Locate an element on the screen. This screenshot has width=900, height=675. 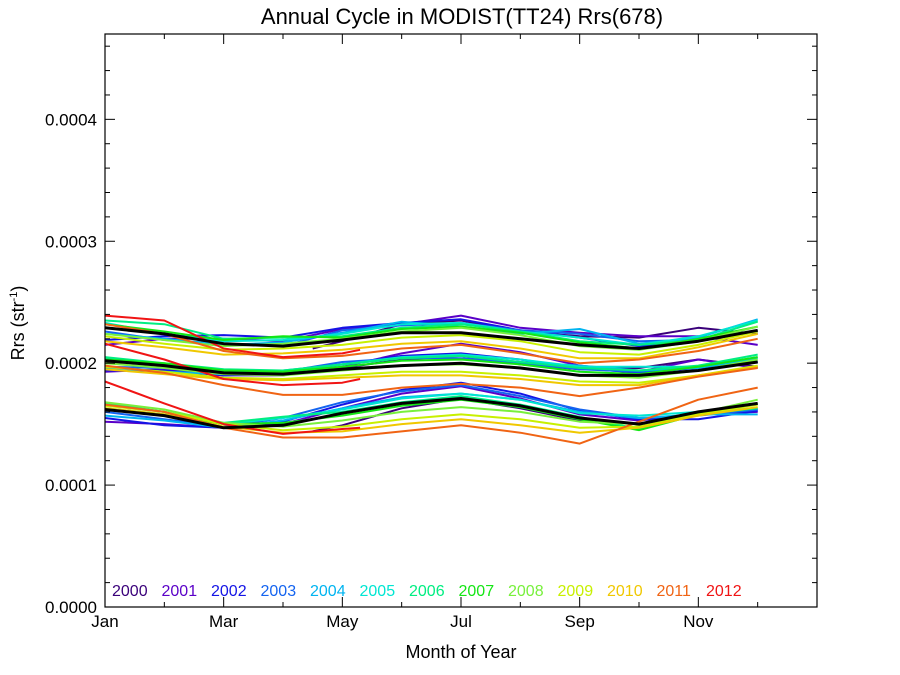
x-tick-label-jul: Jul is located at coordinates (461, 621).